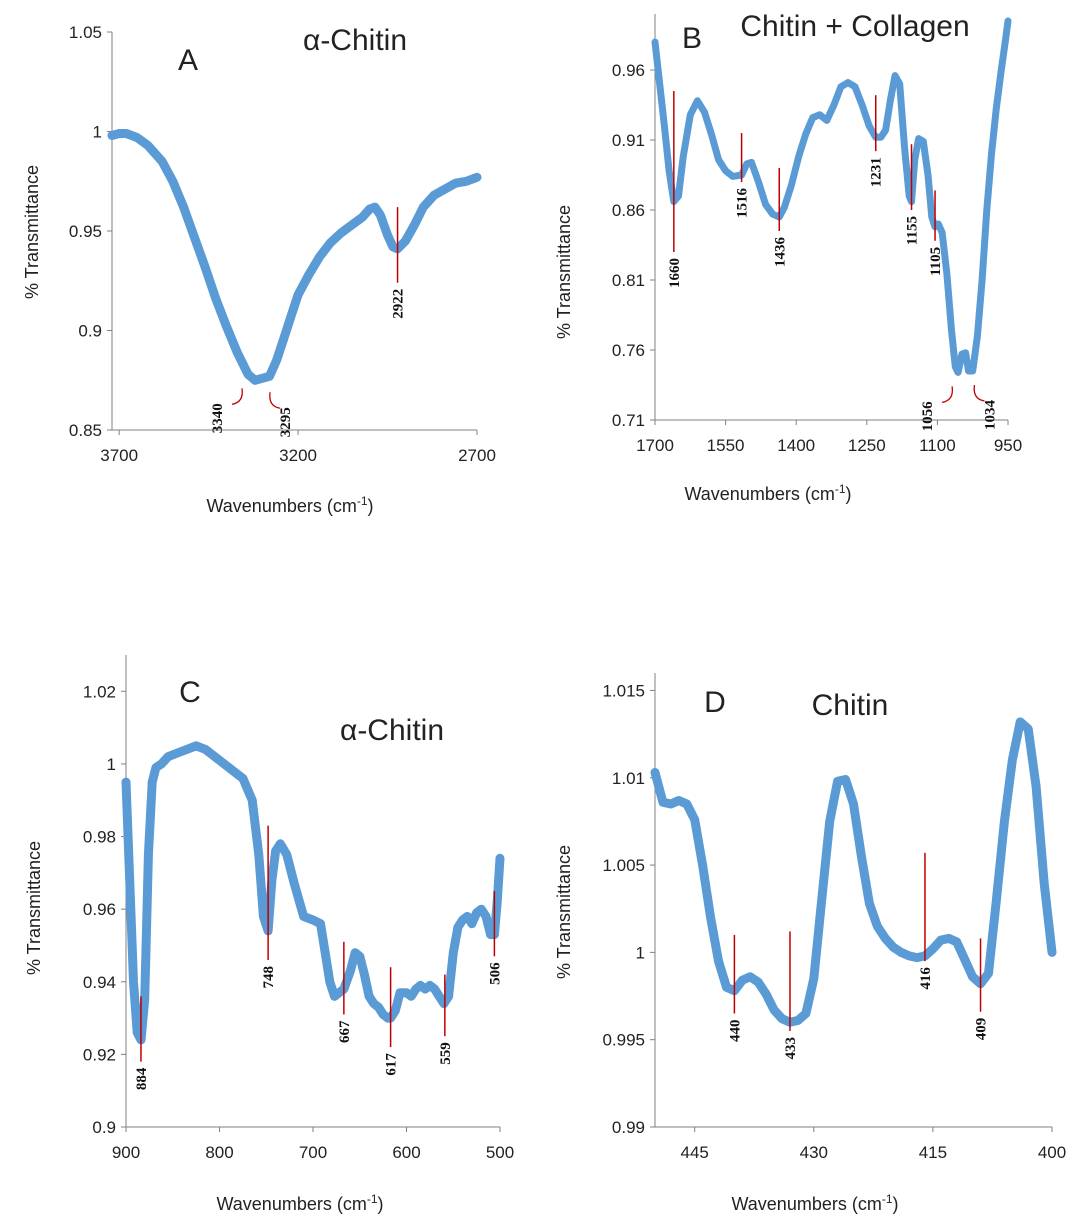 Image resolution: width=1072 pixels, height=1219 pixels. What do you see at coordinates (477, 455) in the screenshot?
I see `x-tick-label: 2700` at bounding box center [477, 455].